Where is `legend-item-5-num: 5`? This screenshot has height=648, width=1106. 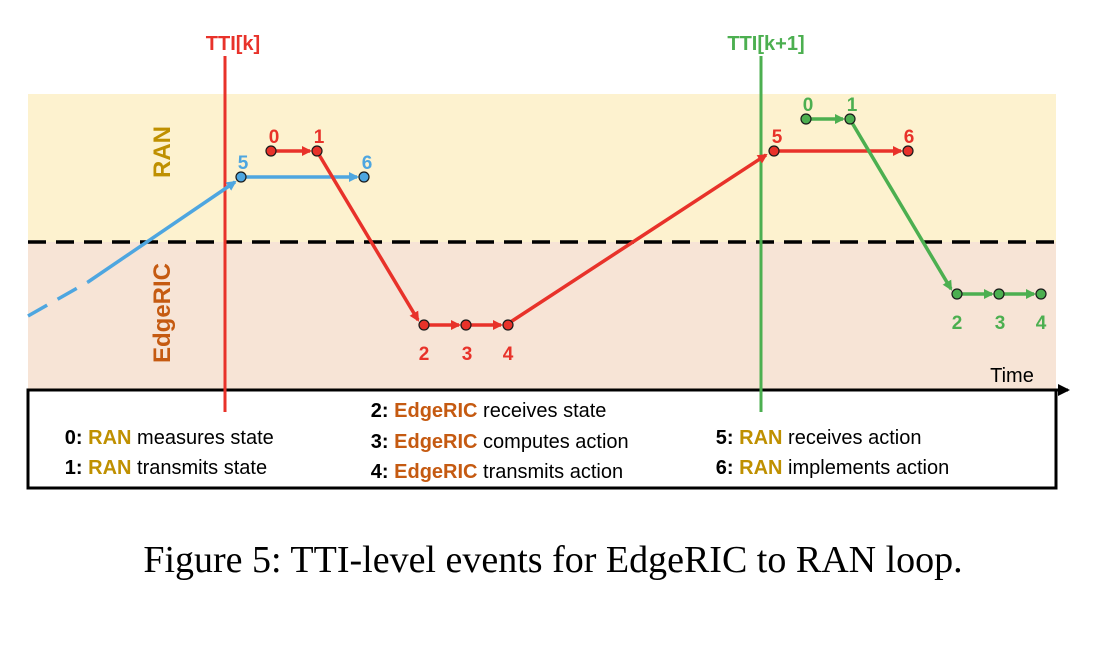
legend-item-5-num: 5 is located at coordinates (721, 438).